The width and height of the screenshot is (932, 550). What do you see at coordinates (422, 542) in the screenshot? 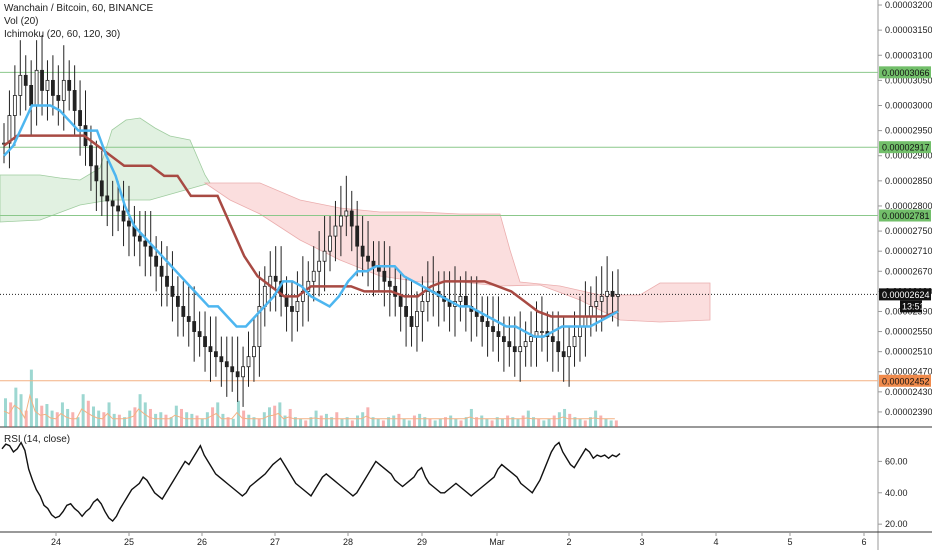
I see `x-tick-label: 29` at bounding box center [422, 542].